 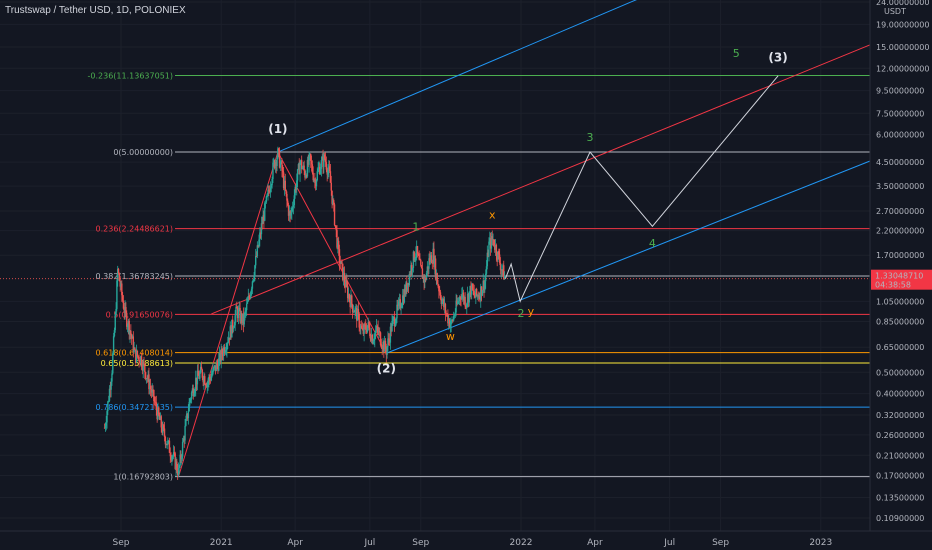 What do you see at coordinates (130, 75) in the screenshot?
I see `fib-level-label: -0.236(11.13637051)` at bounding box center [130, 75].